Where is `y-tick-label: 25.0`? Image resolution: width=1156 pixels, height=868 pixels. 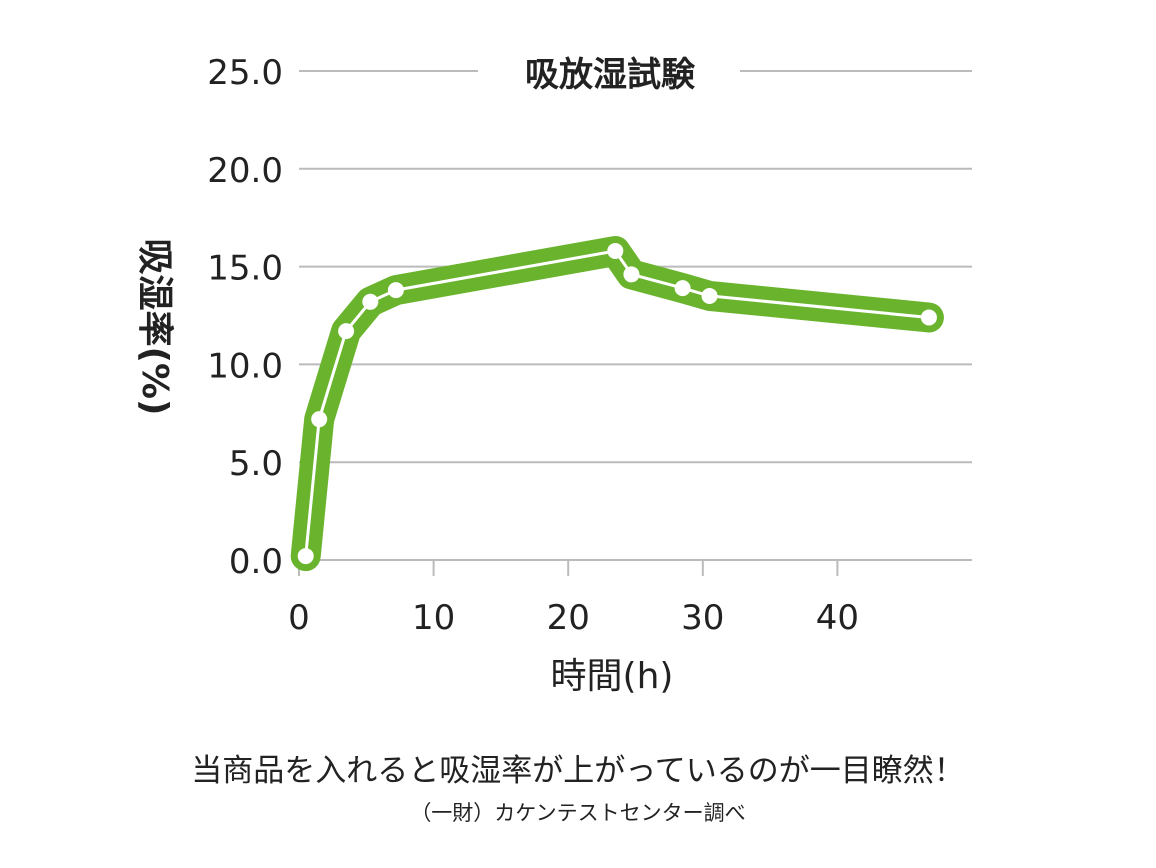 y-tick-label: 25.0 is located at coordinates (245, 73).